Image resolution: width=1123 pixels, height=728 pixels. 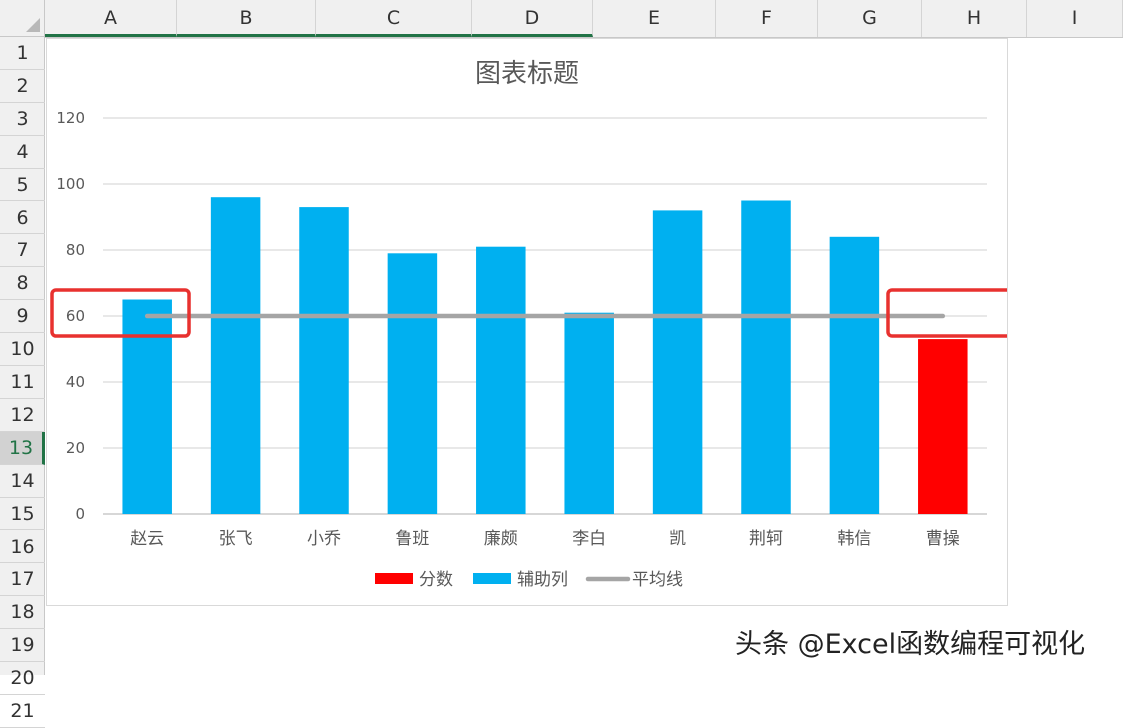 I want to click on column-header-e: E, so click(x=654, y=18).